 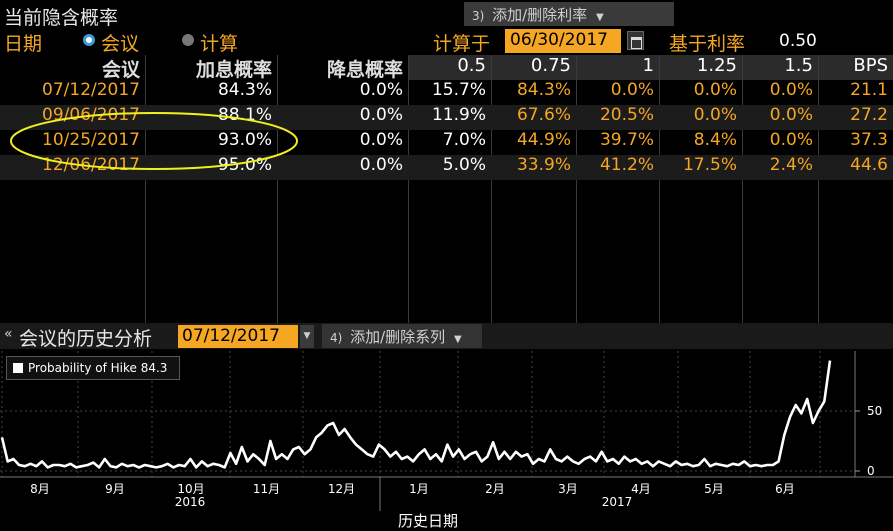 I want to click on header-rate-050: 0.5, so click(x=450, y=67).